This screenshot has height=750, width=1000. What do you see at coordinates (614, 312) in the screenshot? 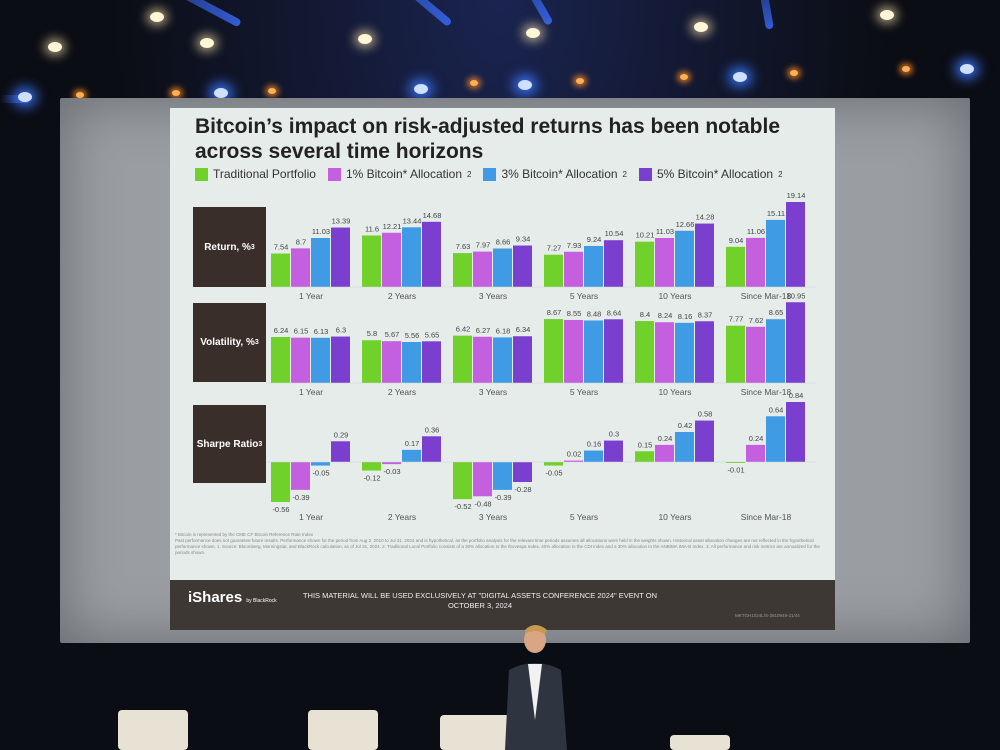
I see `data-label: 8.64` at bounding box center [614, 312].